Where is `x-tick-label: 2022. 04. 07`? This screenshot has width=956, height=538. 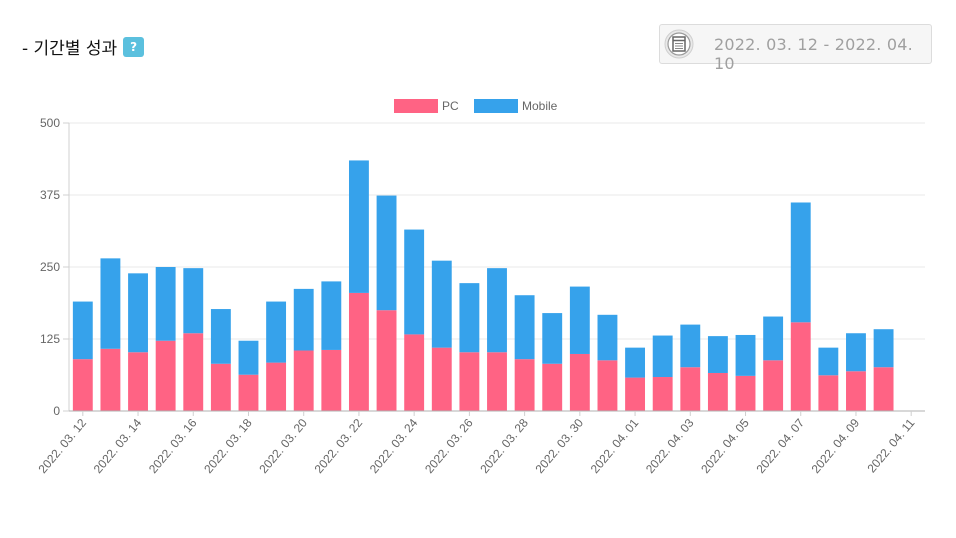
x-tick-label: 2022. 04. 07 is located at coordinates (780, 446).